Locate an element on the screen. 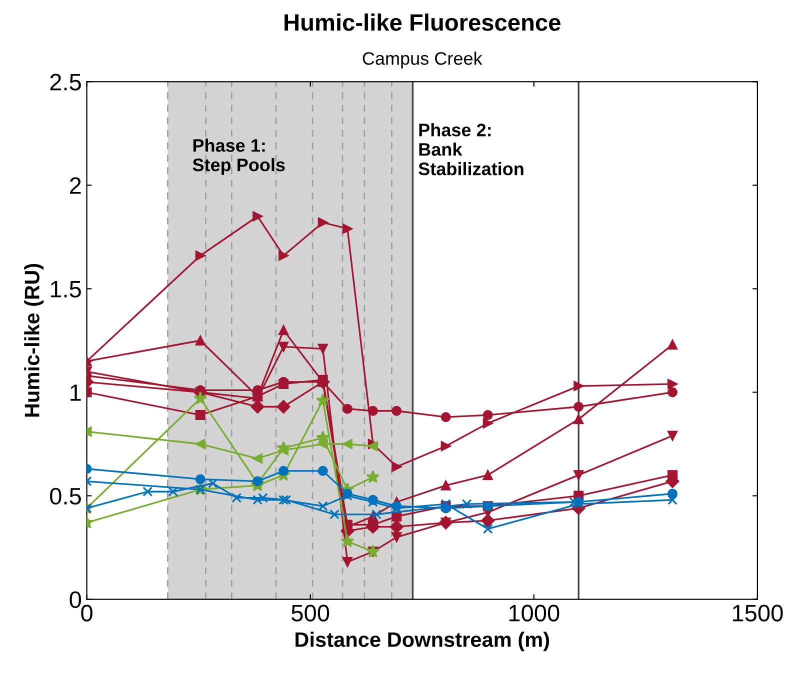 The width and height of the screenshot is (789, 681). x-axis-title: Distance Downstream (m) is located at coordinates (423, 642).